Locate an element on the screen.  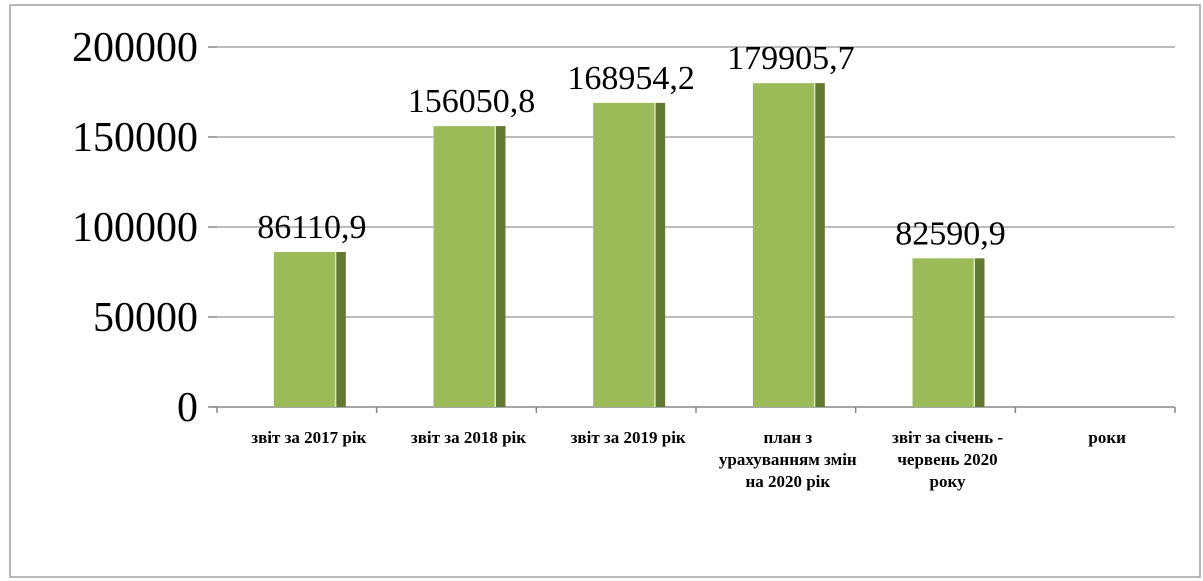
data-label: 86110,9 is located at coordinates (311, 227).